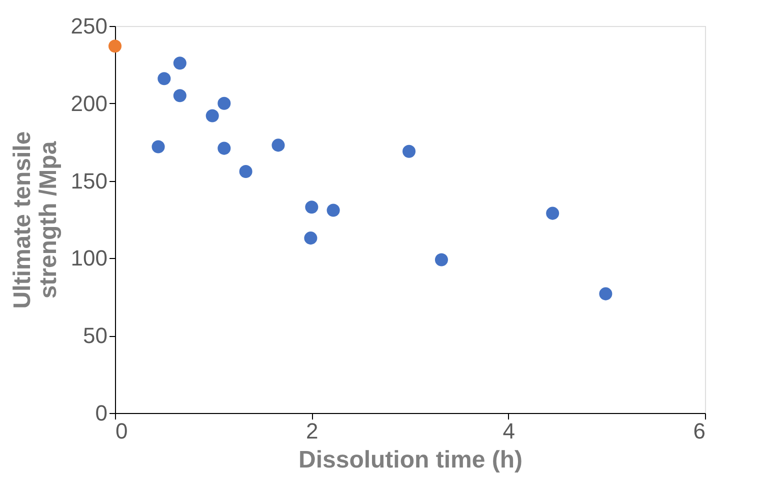 The image size is (771, 488). Describe the element at coordinates (122, 431) in the screenshot. I see `x-tick-label: 0` at that location.